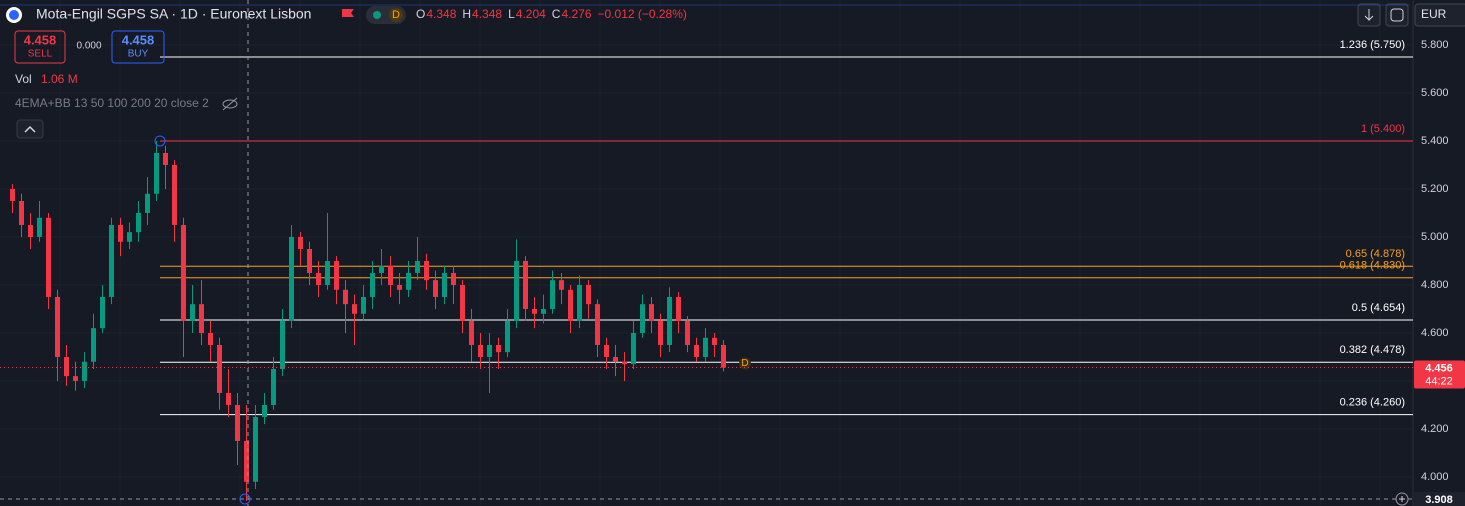 This screenshot has width=1465, height=506. I want to click on y-tick-label: 5.600, so click(1435, 93).